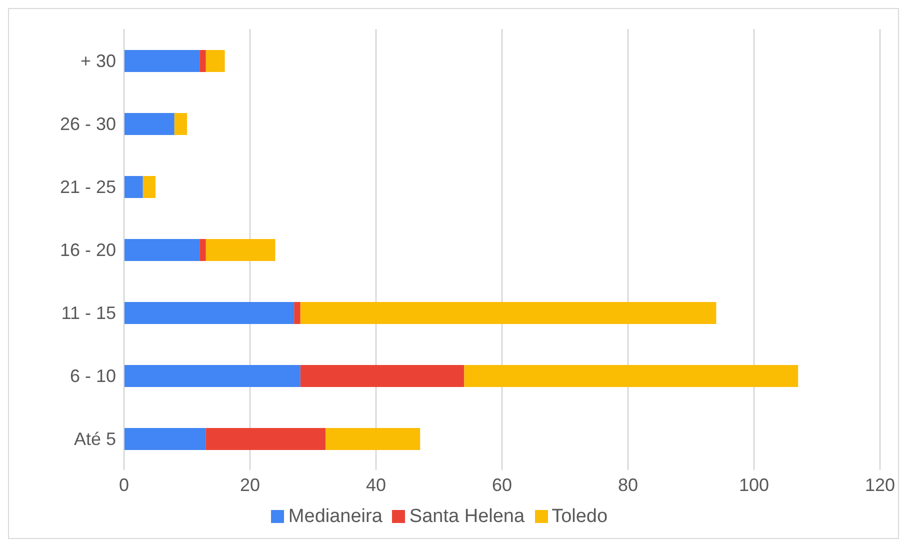  What do you see at coordinates (93, 376) in the screenshot?
I see `y-tick-label: 6 - 10` at bounding box center [93, 376].